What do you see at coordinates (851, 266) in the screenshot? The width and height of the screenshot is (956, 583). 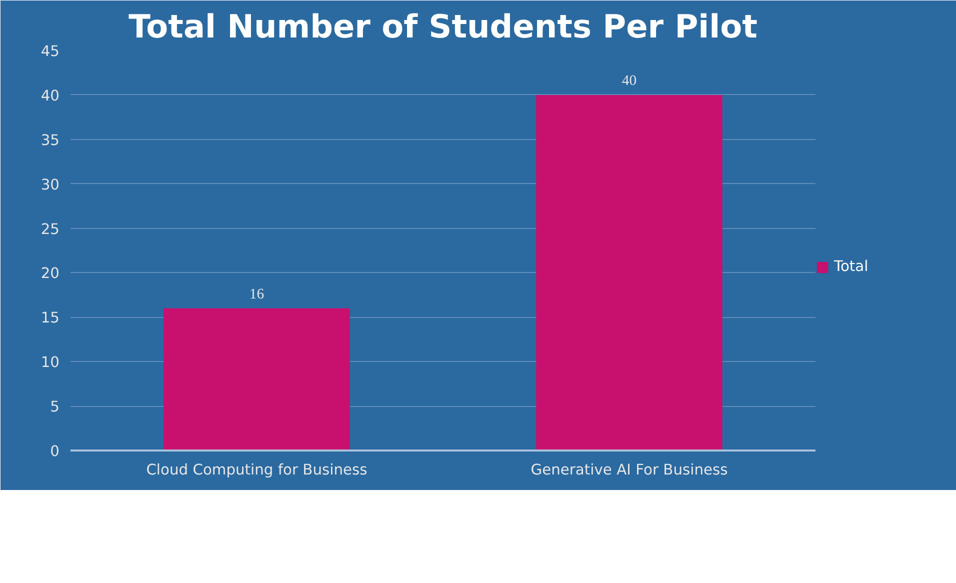 I see `legend-label: Total` at bounding box center [851, 266].